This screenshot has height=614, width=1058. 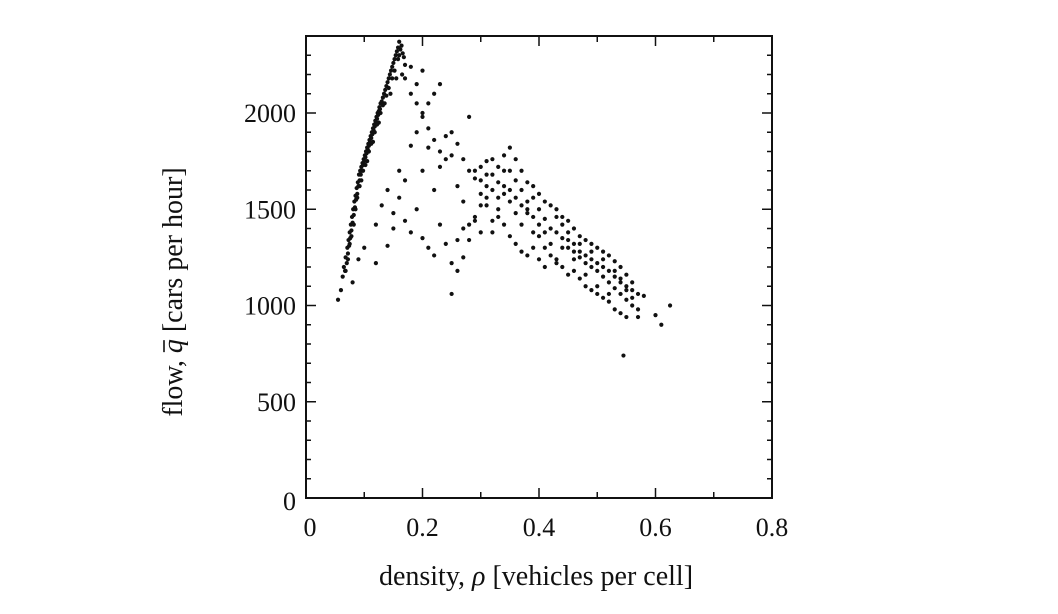 What do you see at coordinates (270, 113) in the screenshot?
I see `y-tick-label: 2000` at bounding box center [270, 113].